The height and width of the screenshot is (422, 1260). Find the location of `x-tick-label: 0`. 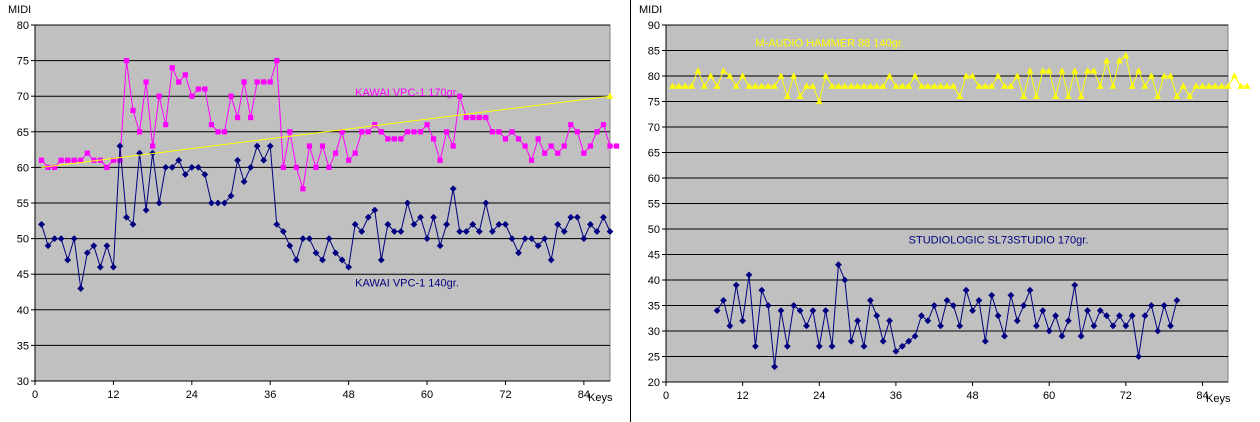

x-tick-label: 0 is located at coordinates (666, 396).